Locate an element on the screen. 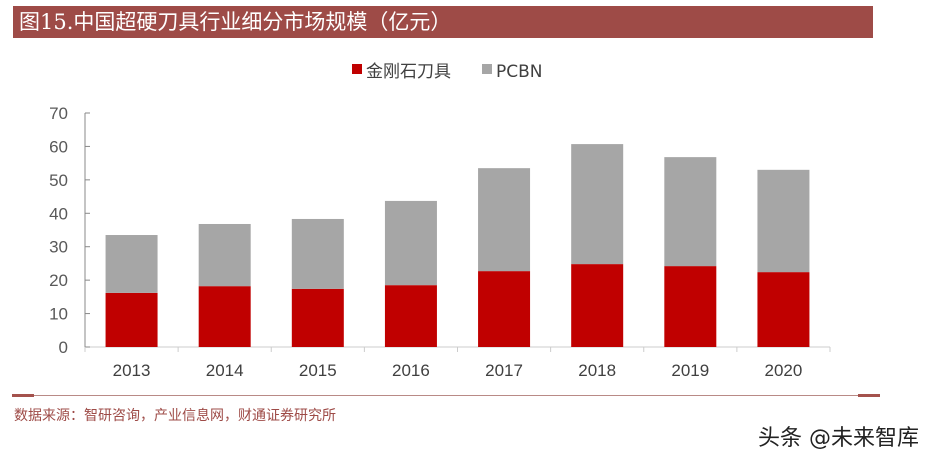 The height and width of the screenshot is (460, 931). x-tick-label: 2020 is located at coordinates (784, 370).